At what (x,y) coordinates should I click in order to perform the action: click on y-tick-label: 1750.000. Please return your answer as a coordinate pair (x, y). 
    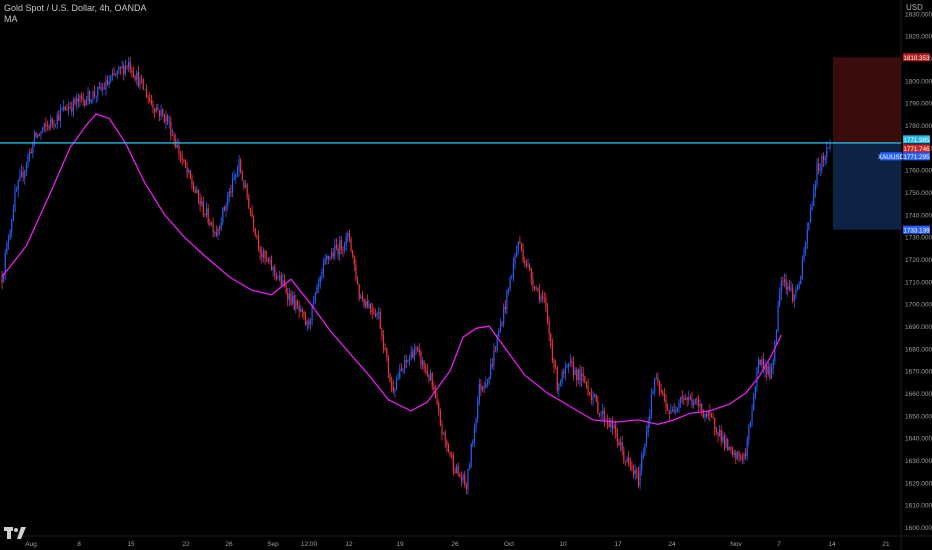
    Looking at the image, I should click on (918, 193).